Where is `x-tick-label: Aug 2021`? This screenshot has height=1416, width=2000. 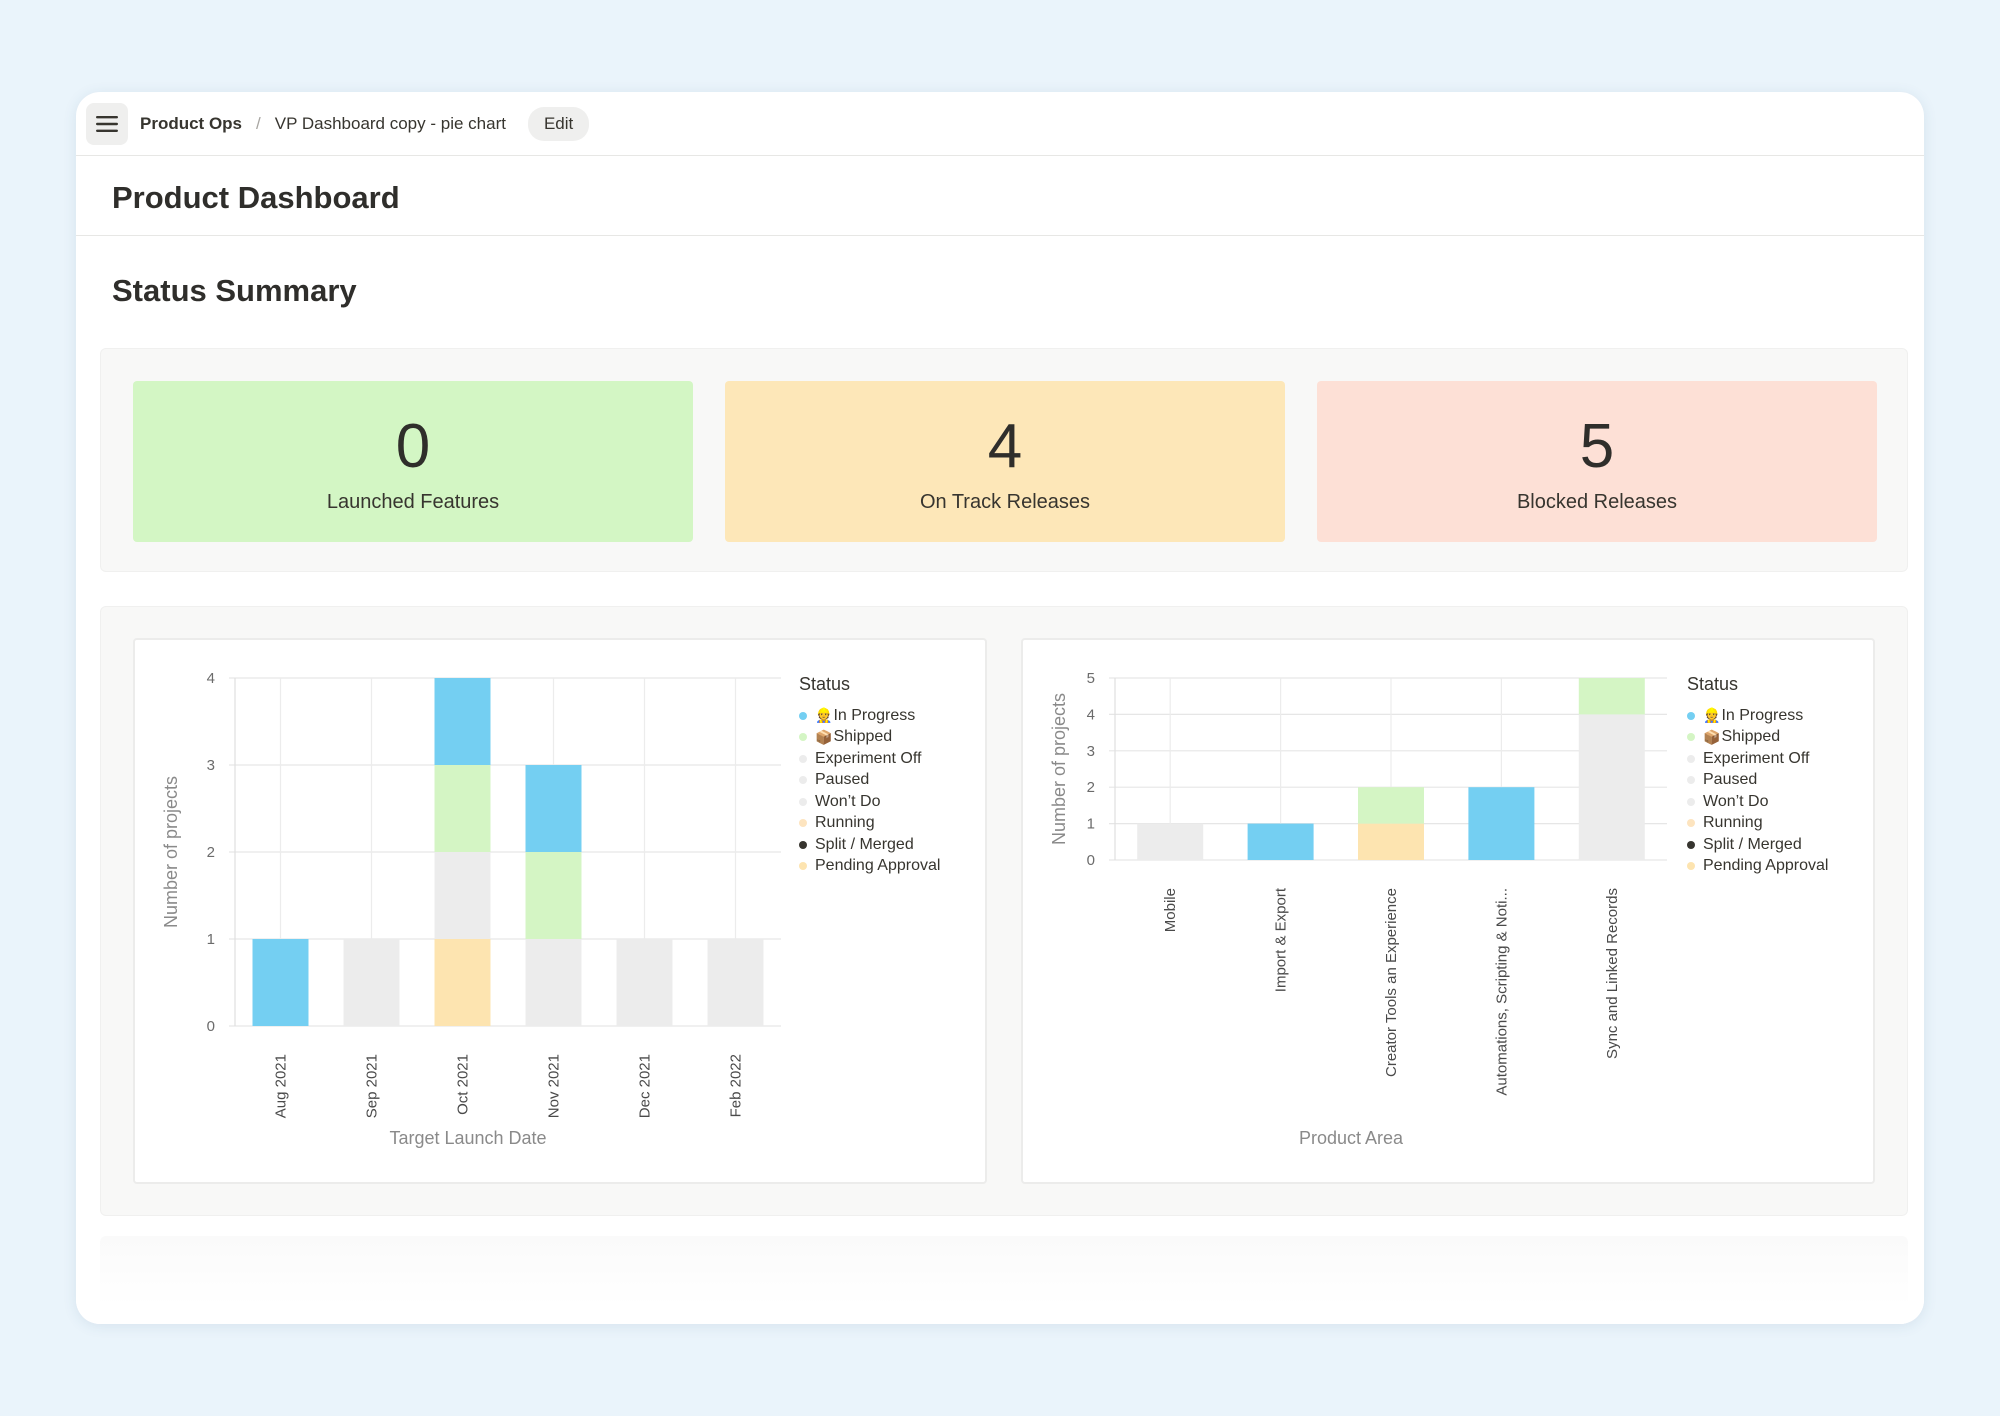
x-tick-label: Aug 2021 is located at coordinates (281, 1086).